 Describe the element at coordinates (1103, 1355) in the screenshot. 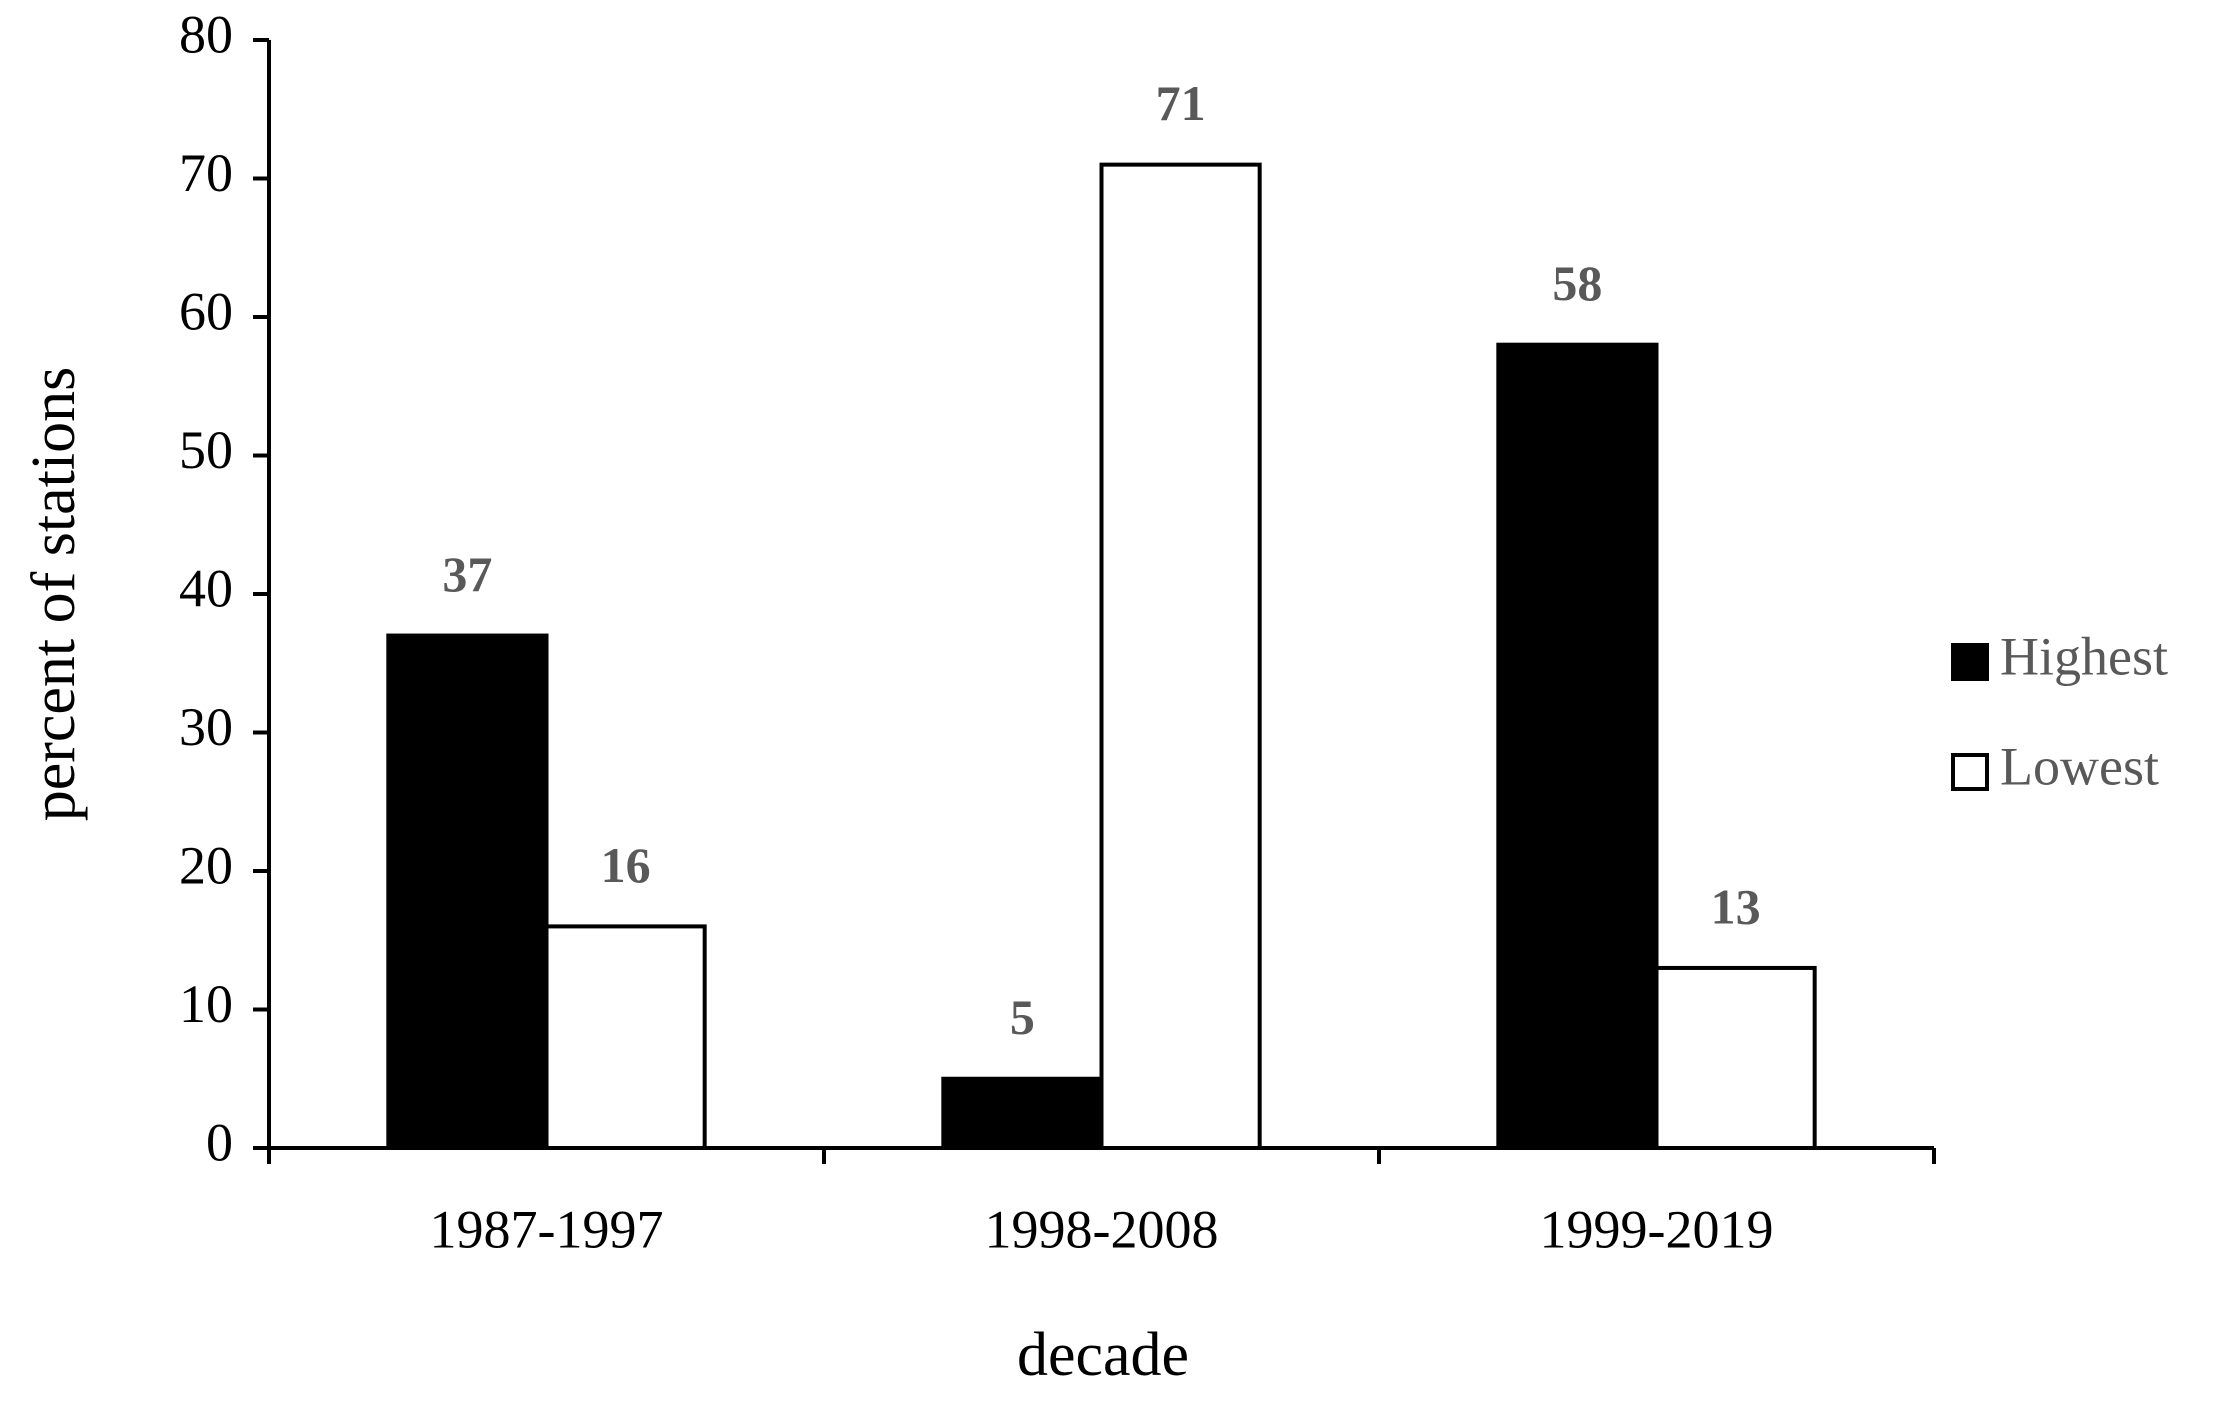

I see `x-axis-title: decade` at that location.